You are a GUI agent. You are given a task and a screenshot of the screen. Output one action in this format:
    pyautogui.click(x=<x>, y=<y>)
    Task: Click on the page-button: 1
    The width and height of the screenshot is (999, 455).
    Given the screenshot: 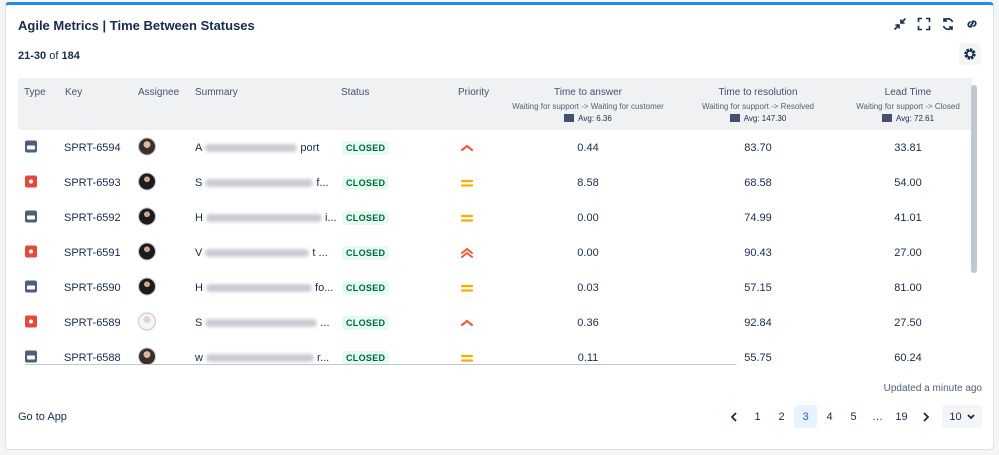 What is the action you would take?
    pyautogui.click(x=757, y=416)
    